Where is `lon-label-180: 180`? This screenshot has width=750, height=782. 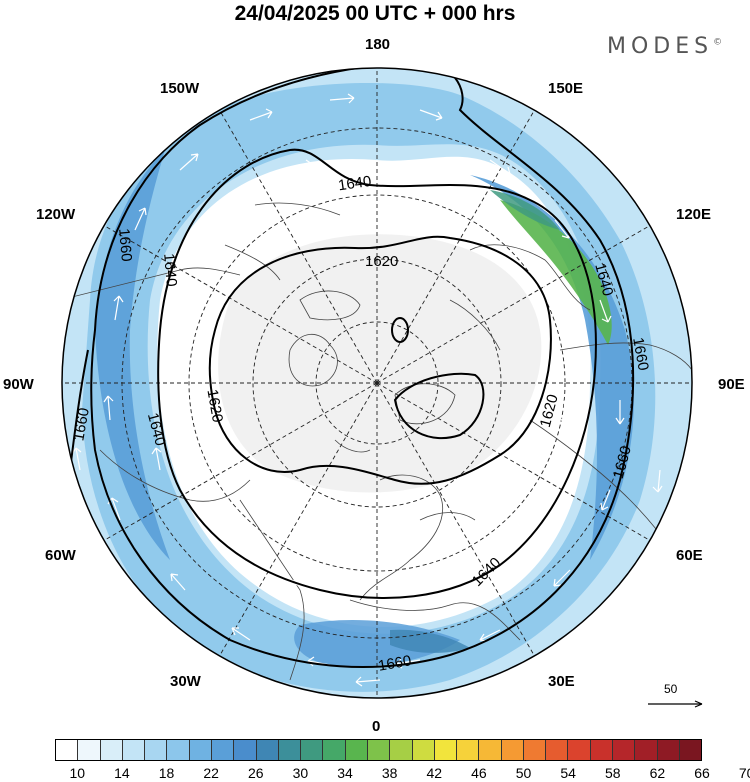 lon-label-180: 180 is located at coordinates (378, 44).